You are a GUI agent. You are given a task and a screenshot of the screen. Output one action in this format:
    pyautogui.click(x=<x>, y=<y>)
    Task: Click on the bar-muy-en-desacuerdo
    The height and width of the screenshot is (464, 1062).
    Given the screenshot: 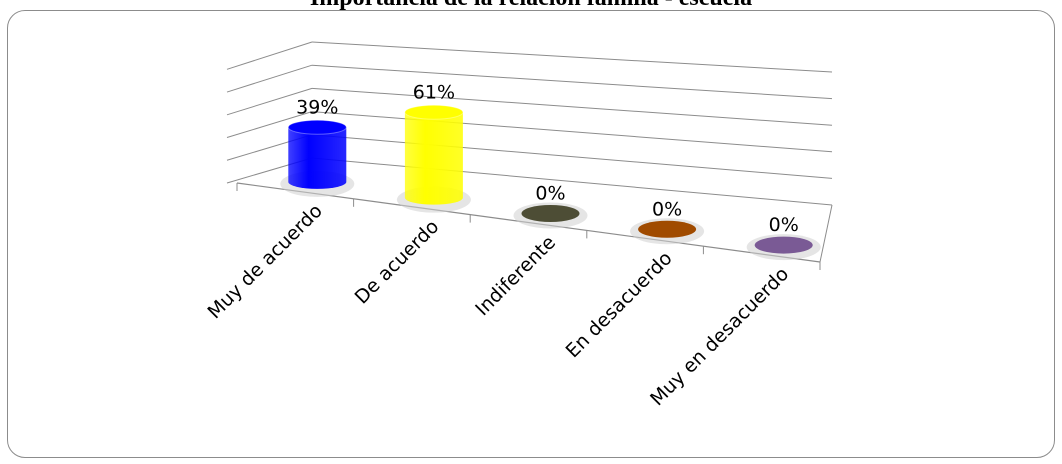 What is the action you would take?
    pyautogui.click(x=783, y=245)
    